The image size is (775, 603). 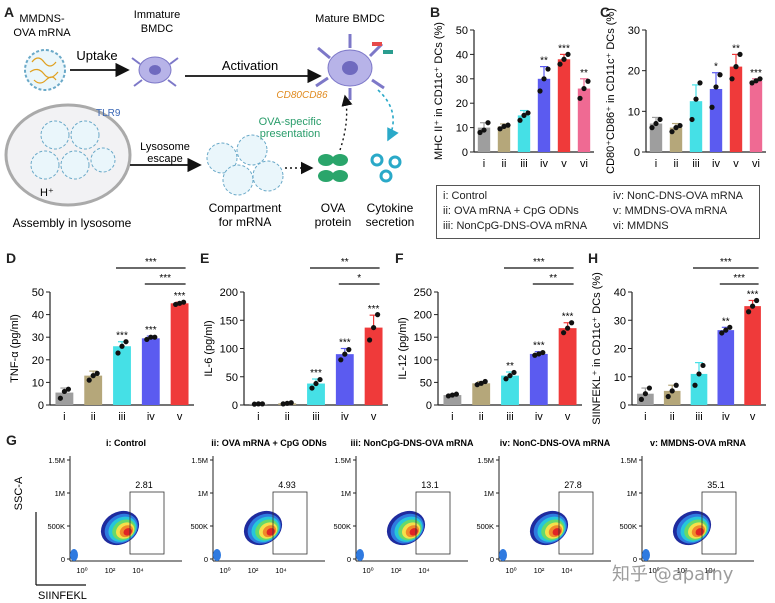 What do you see at coordinates (509, 417) in the screenshot?
I see `x-tick-label-iii: iii` at bounding box center [509, 417].